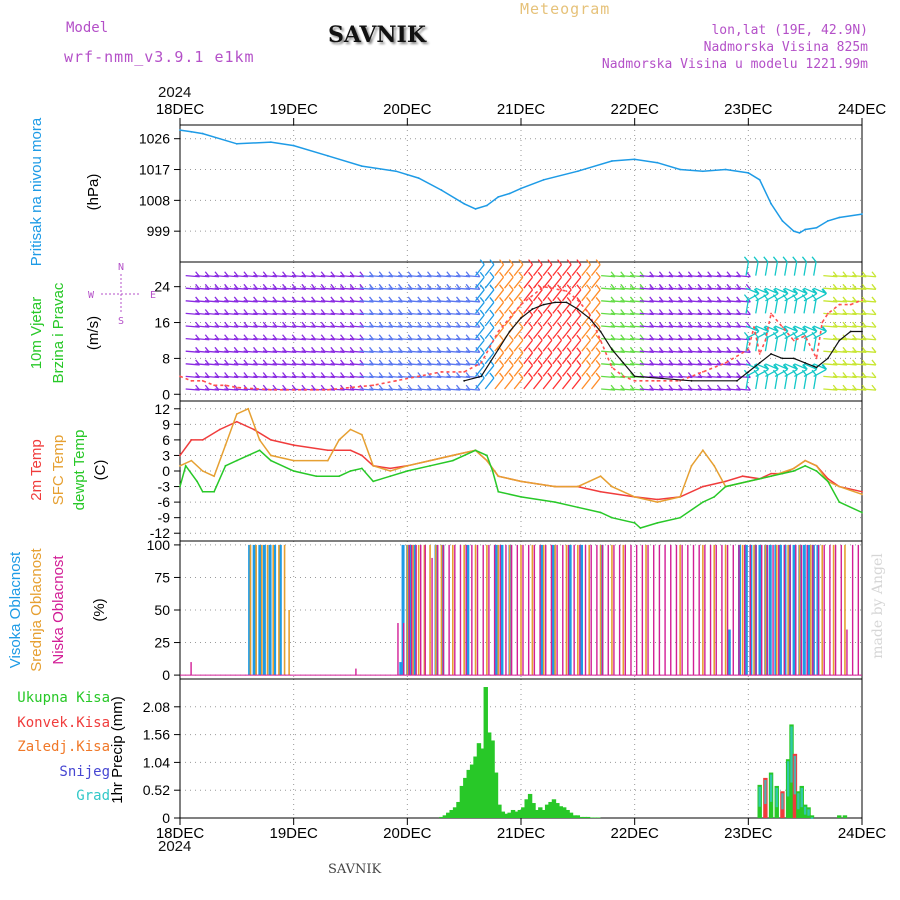 This screenshot has width=900, height=900. I want to click on y-tick-label: -12, so click(160, 533).